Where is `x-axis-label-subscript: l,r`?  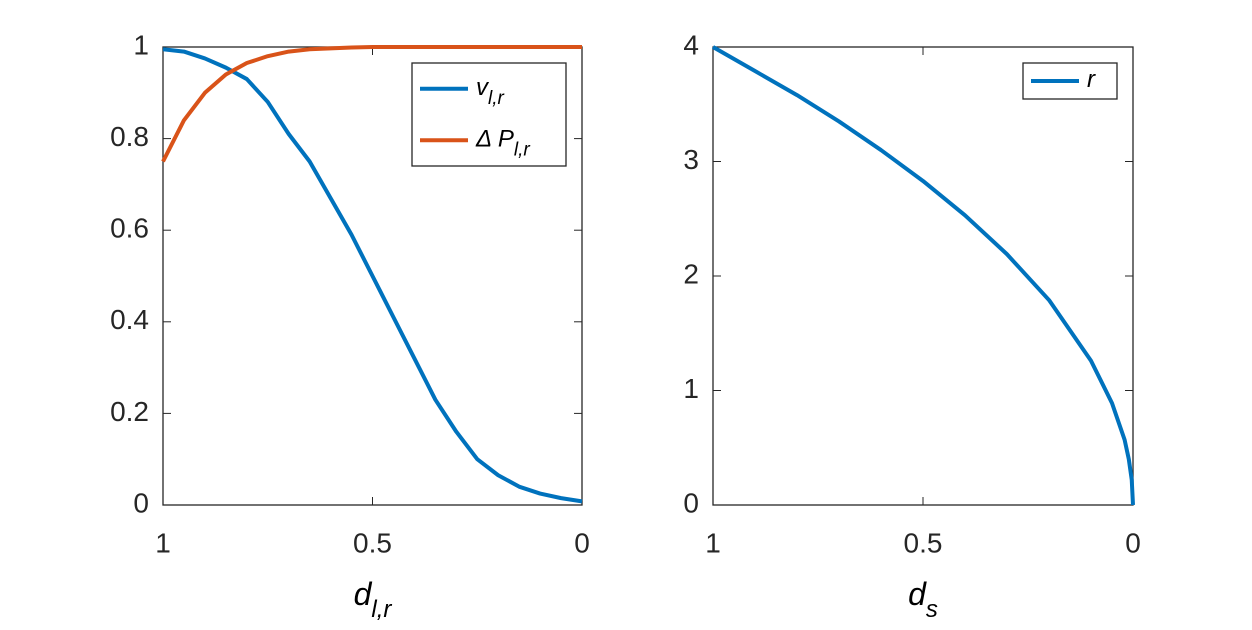
x-axis-label-subscript: l,r is located at coordinates (381, 609).